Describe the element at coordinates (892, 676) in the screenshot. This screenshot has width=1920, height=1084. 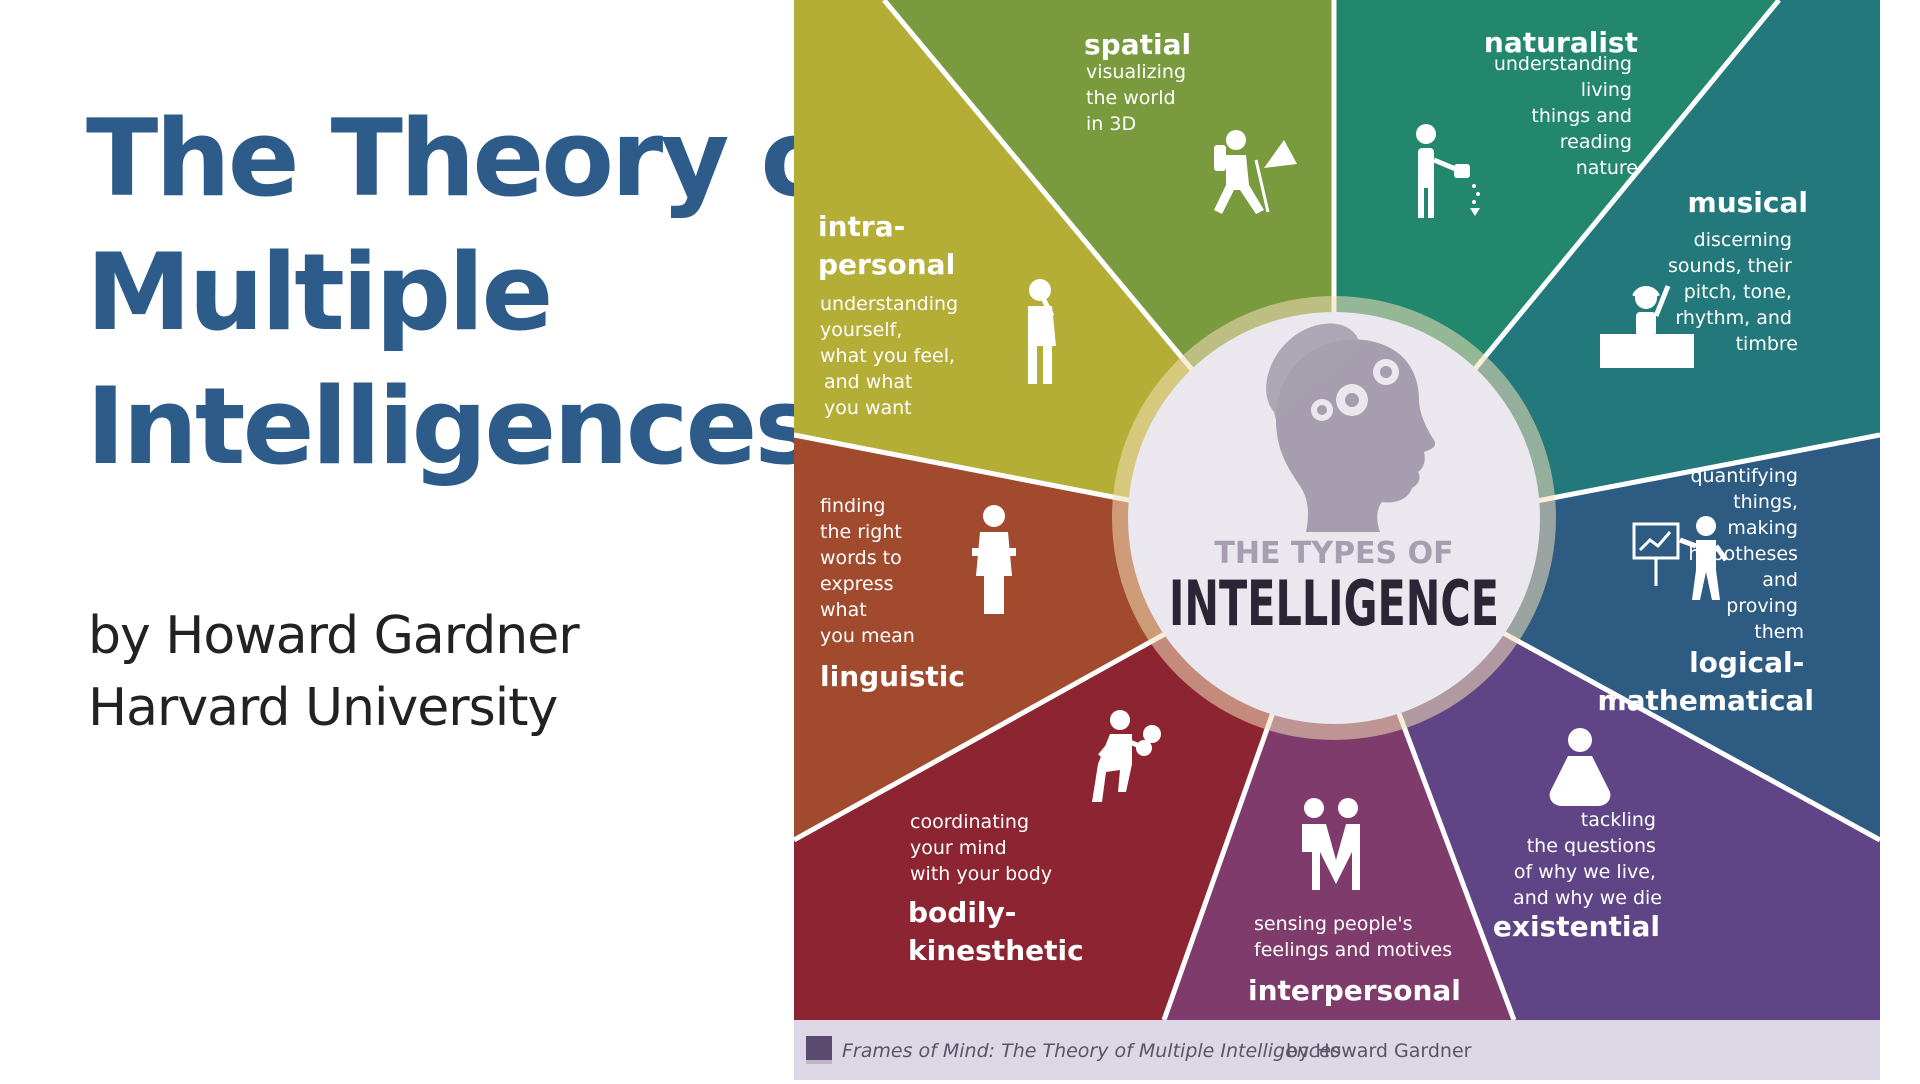
I see `label-linguistic: linguistic` at that location.